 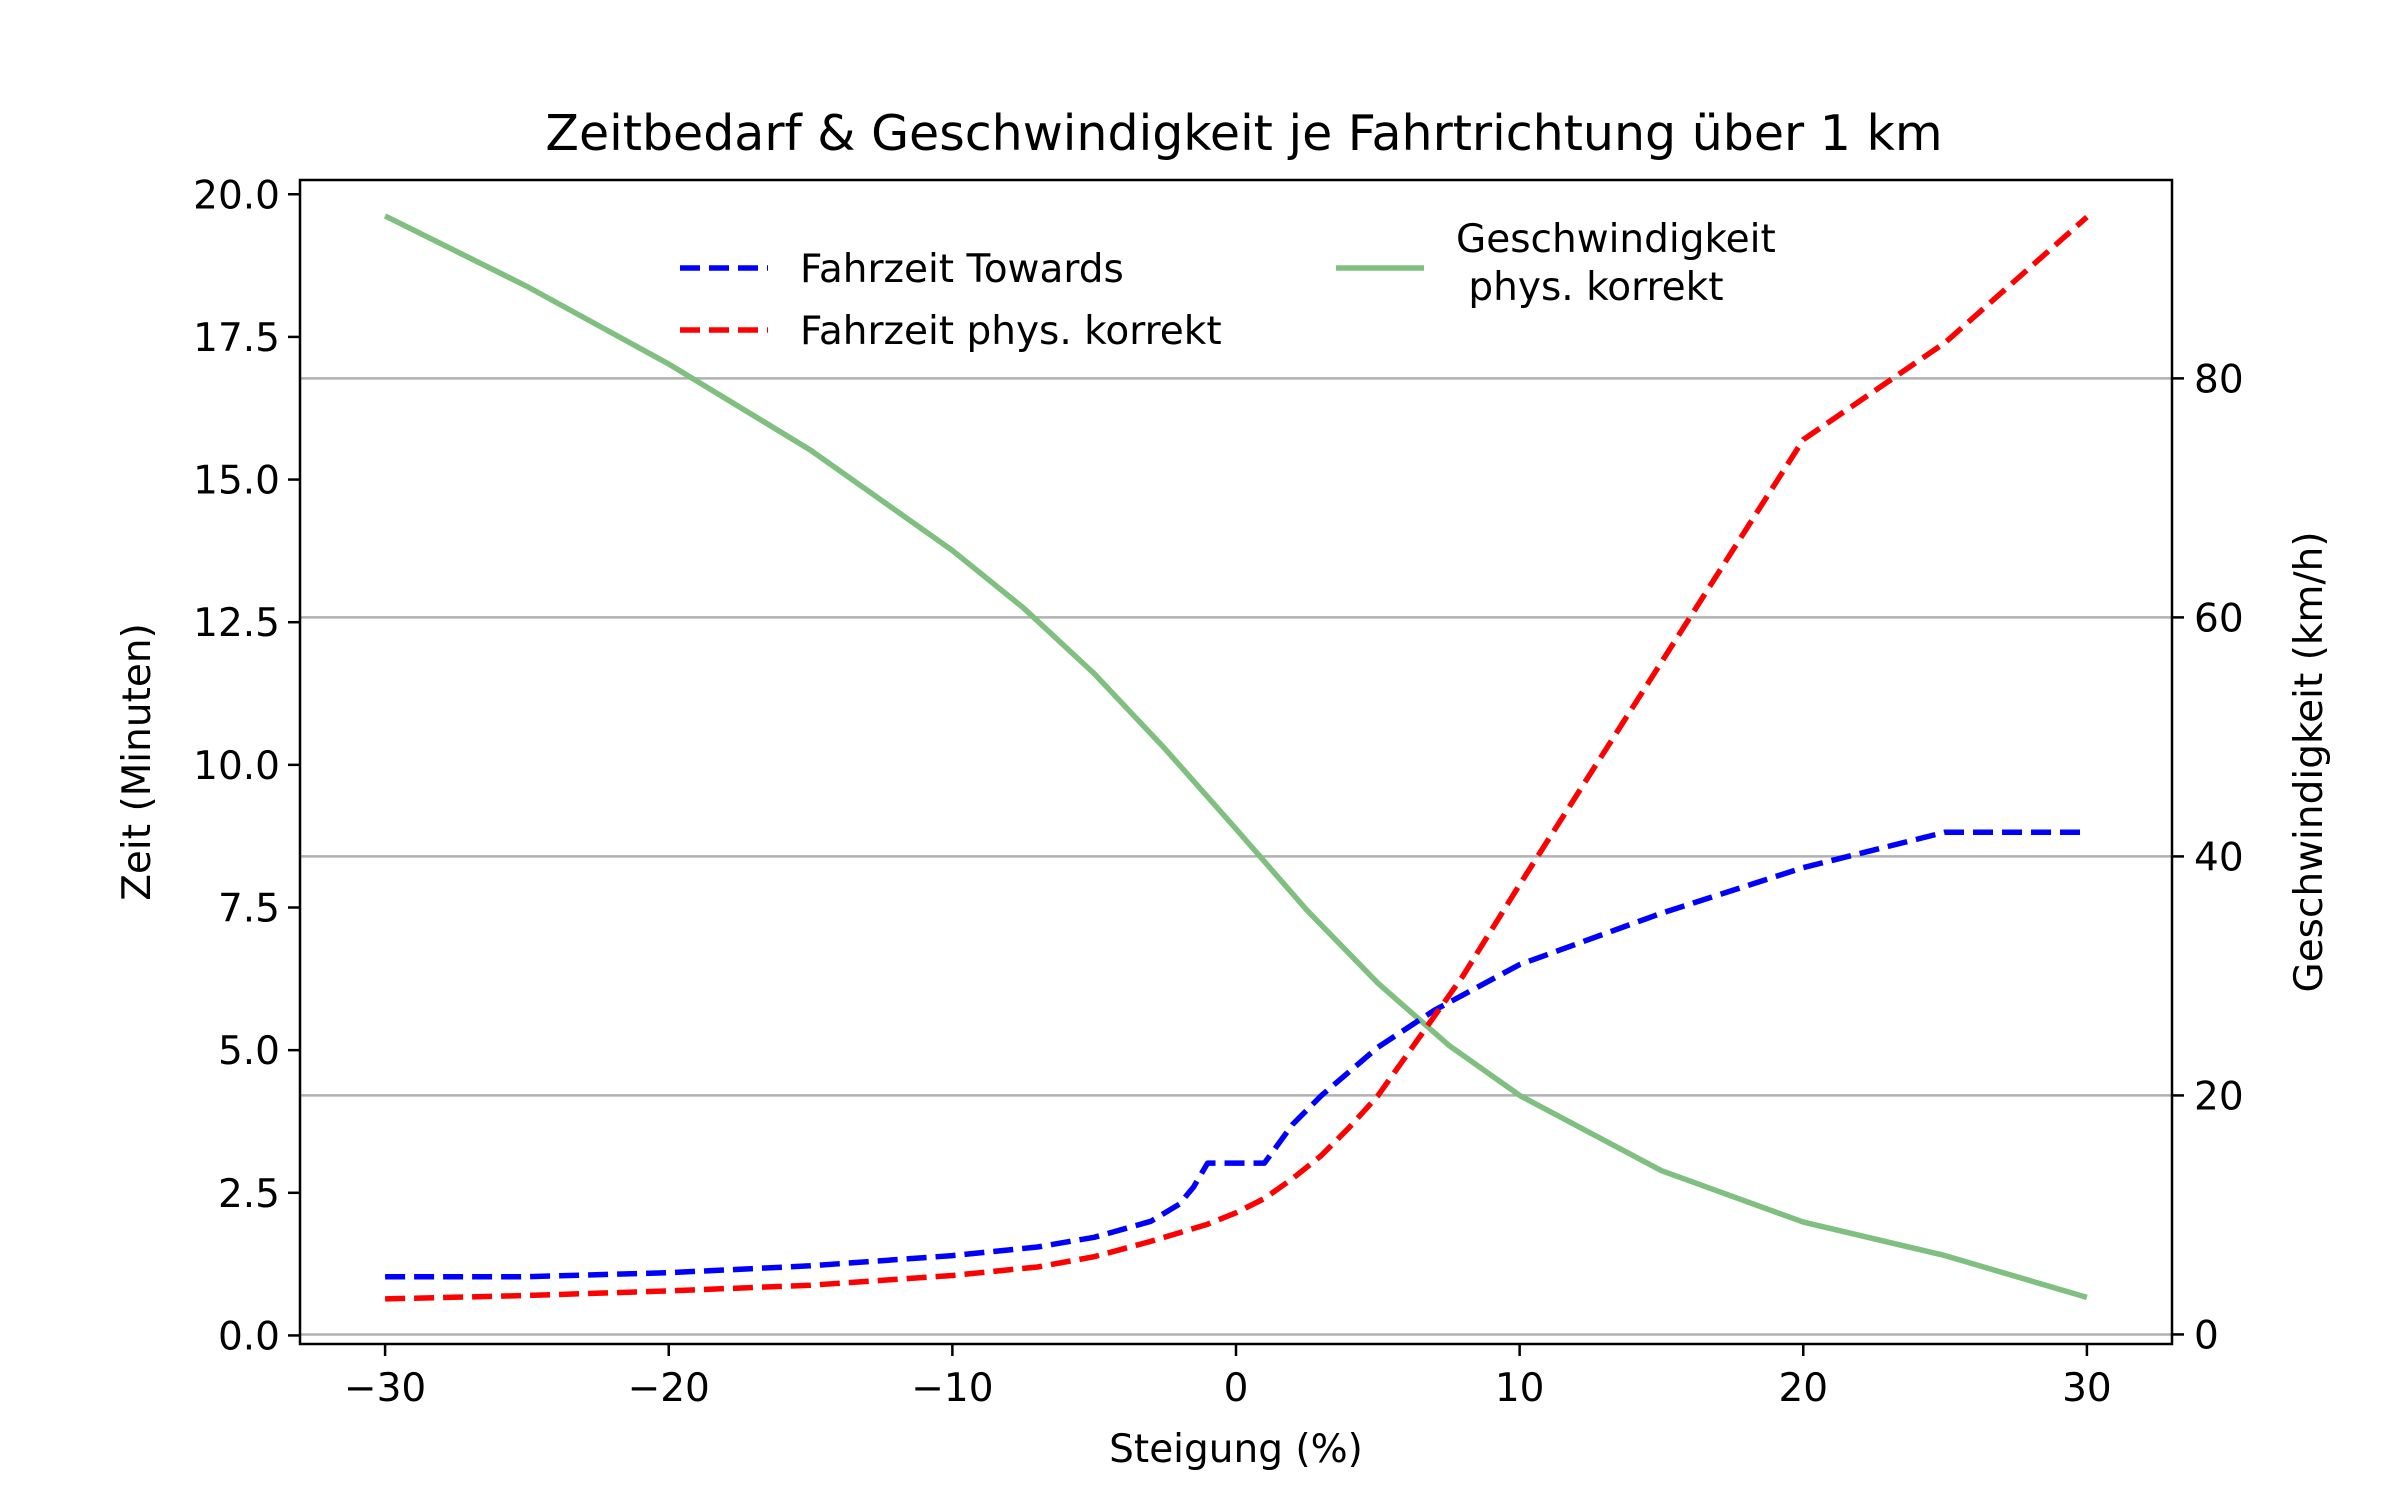 I want to click on y2-tick-label: 40, so click(x=2219, y=857).